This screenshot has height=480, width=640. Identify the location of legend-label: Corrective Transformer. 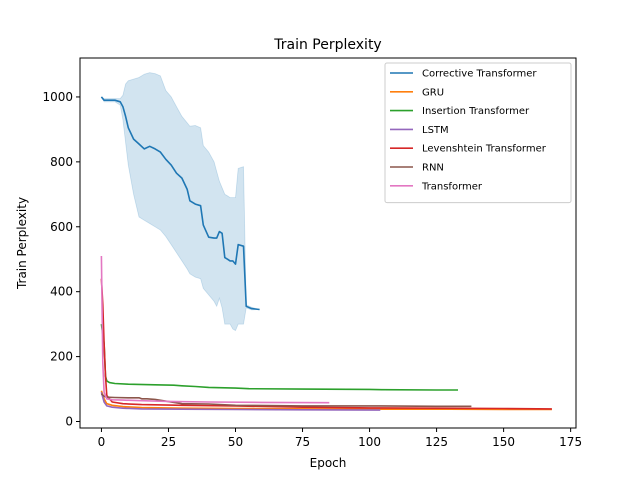
(479, 74).